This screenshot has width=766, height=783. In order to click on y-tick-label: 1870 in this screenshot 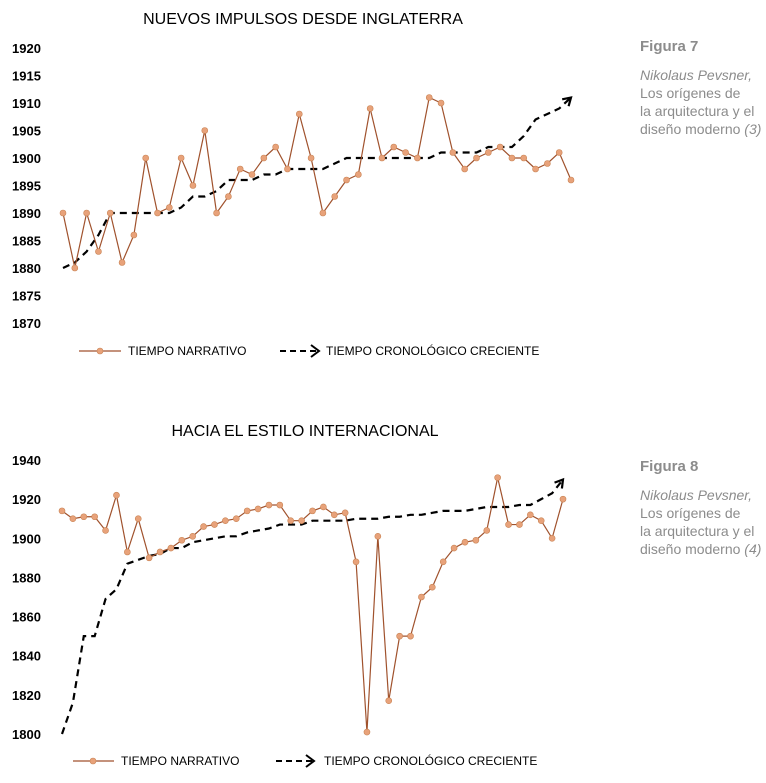, I will do `click(26, 323)`.